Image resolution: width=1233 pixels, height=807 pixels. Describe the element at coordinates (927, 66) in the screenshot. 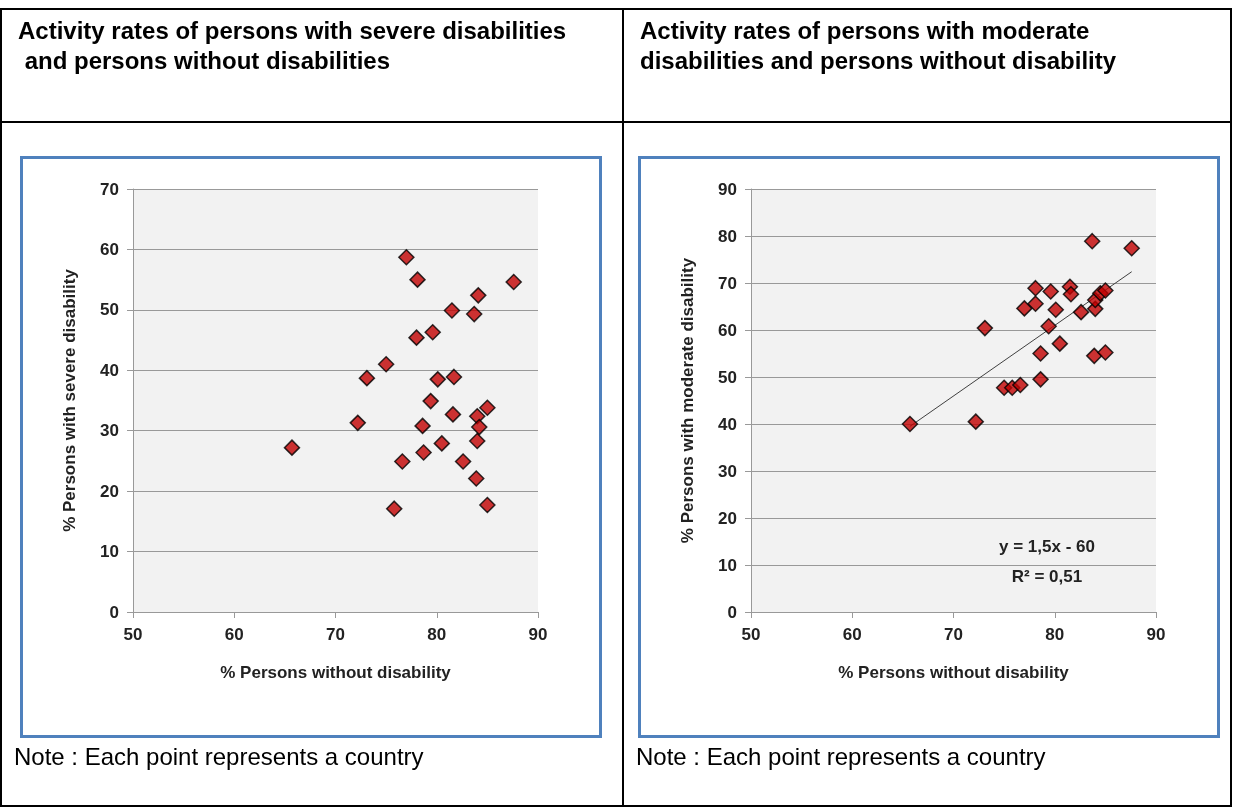

I see `chart-title: Activity rates of persons with moderate disabilities and persons without disability` at that location.